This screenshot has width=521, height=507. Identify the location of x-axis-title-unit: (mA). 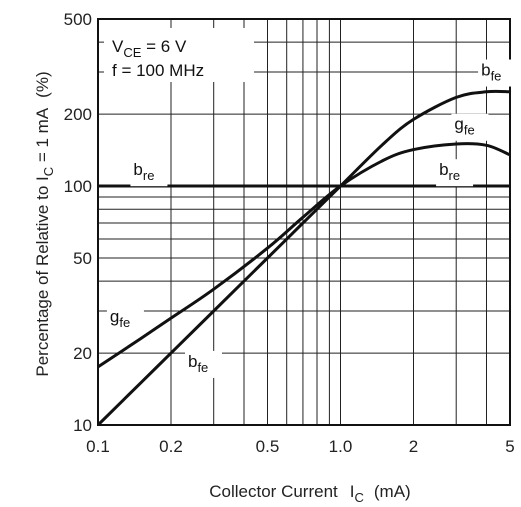
(392, 491).